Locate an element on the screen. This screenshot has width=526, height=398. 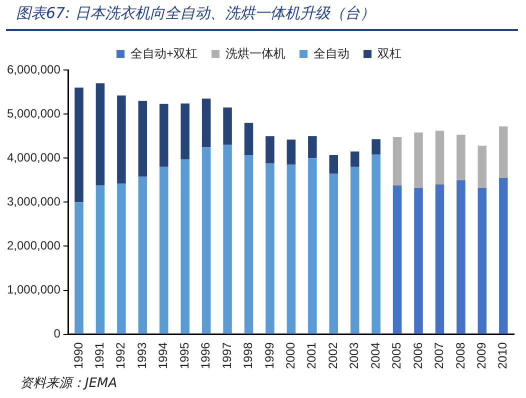
x-tick-label: 2008 is located at coordinates (460, 356).